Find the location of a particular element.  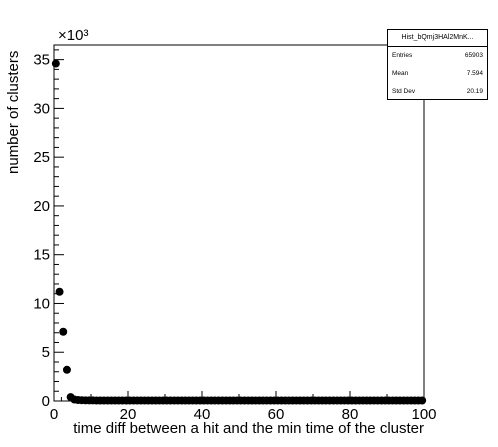

x-tick-label: 0 is located at coordinates (54, 414).